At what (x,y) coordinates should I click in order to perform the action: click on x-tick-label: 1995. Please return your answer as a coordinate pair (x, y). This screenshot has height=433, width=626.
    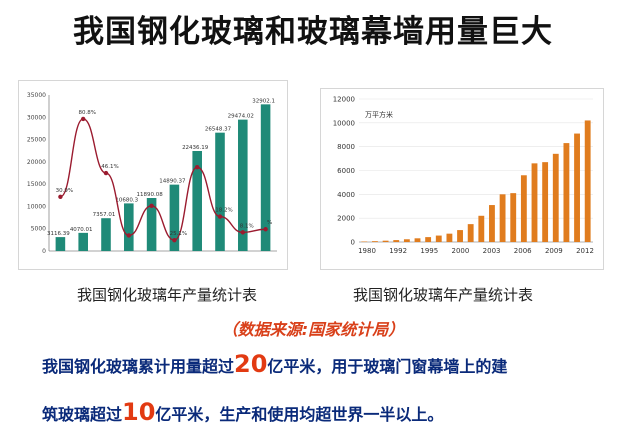
    Looking at the image, I should click on (429, 251).